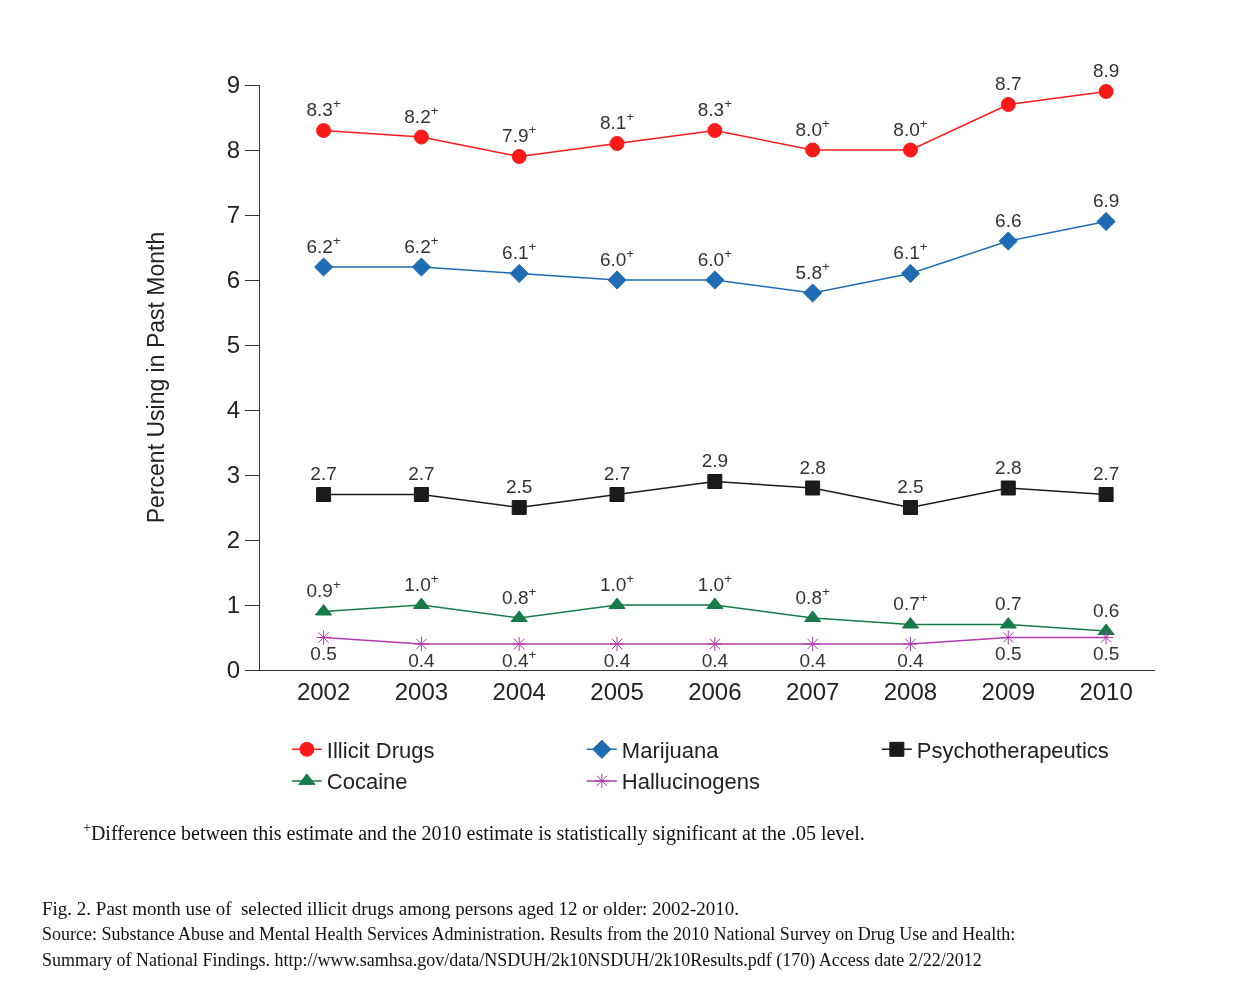 The height and width of the screenshot is (985, 1248). What do you see at coordinates (233, 670) in the screenshot?
I see `y-tick-label: 0` at bounding box center [233, 670].